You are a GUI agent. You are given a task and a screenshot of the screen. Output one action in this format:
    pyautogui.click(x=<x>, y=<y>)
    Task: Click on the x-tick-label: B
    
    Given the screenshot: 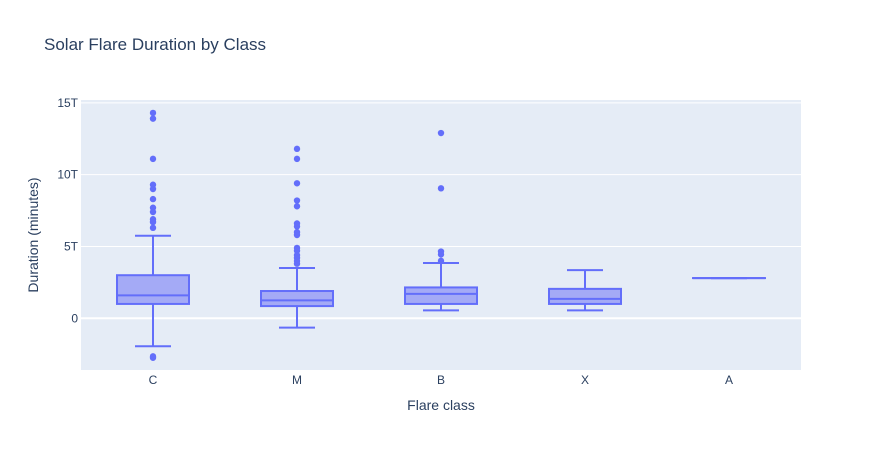 What is the action you would take?
    pyautogui.click(x=441, y=380)
    